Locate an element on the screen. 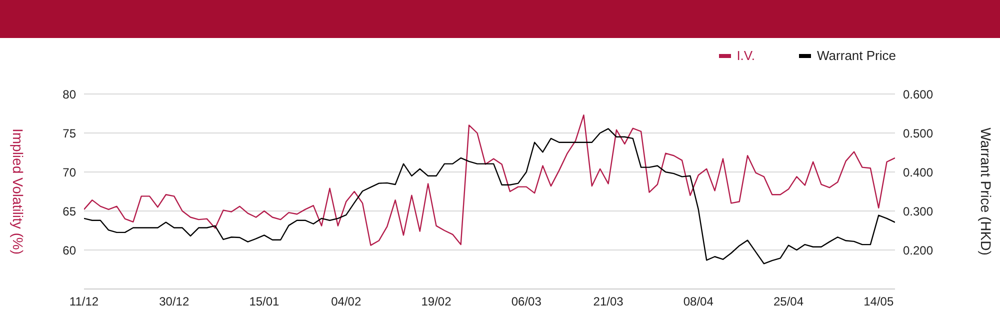 This screenshot has height=324, width=1000. y-tick-label: 65 is located at coordinates (69, 211).